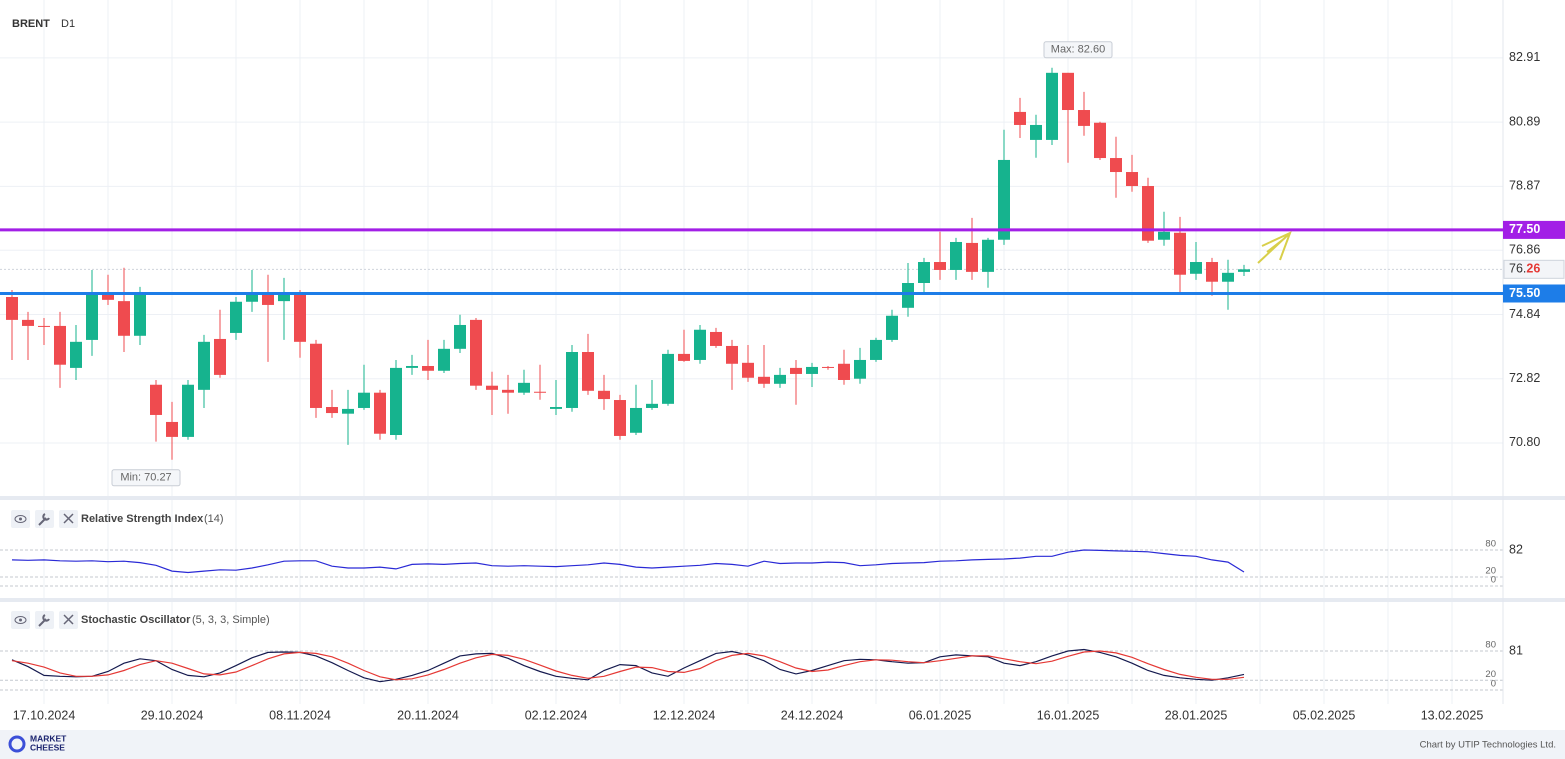  What do you see at coordinates (48, 738) in the screenshot?
I see `brand: MARKET` at bounding box center [48, 738].